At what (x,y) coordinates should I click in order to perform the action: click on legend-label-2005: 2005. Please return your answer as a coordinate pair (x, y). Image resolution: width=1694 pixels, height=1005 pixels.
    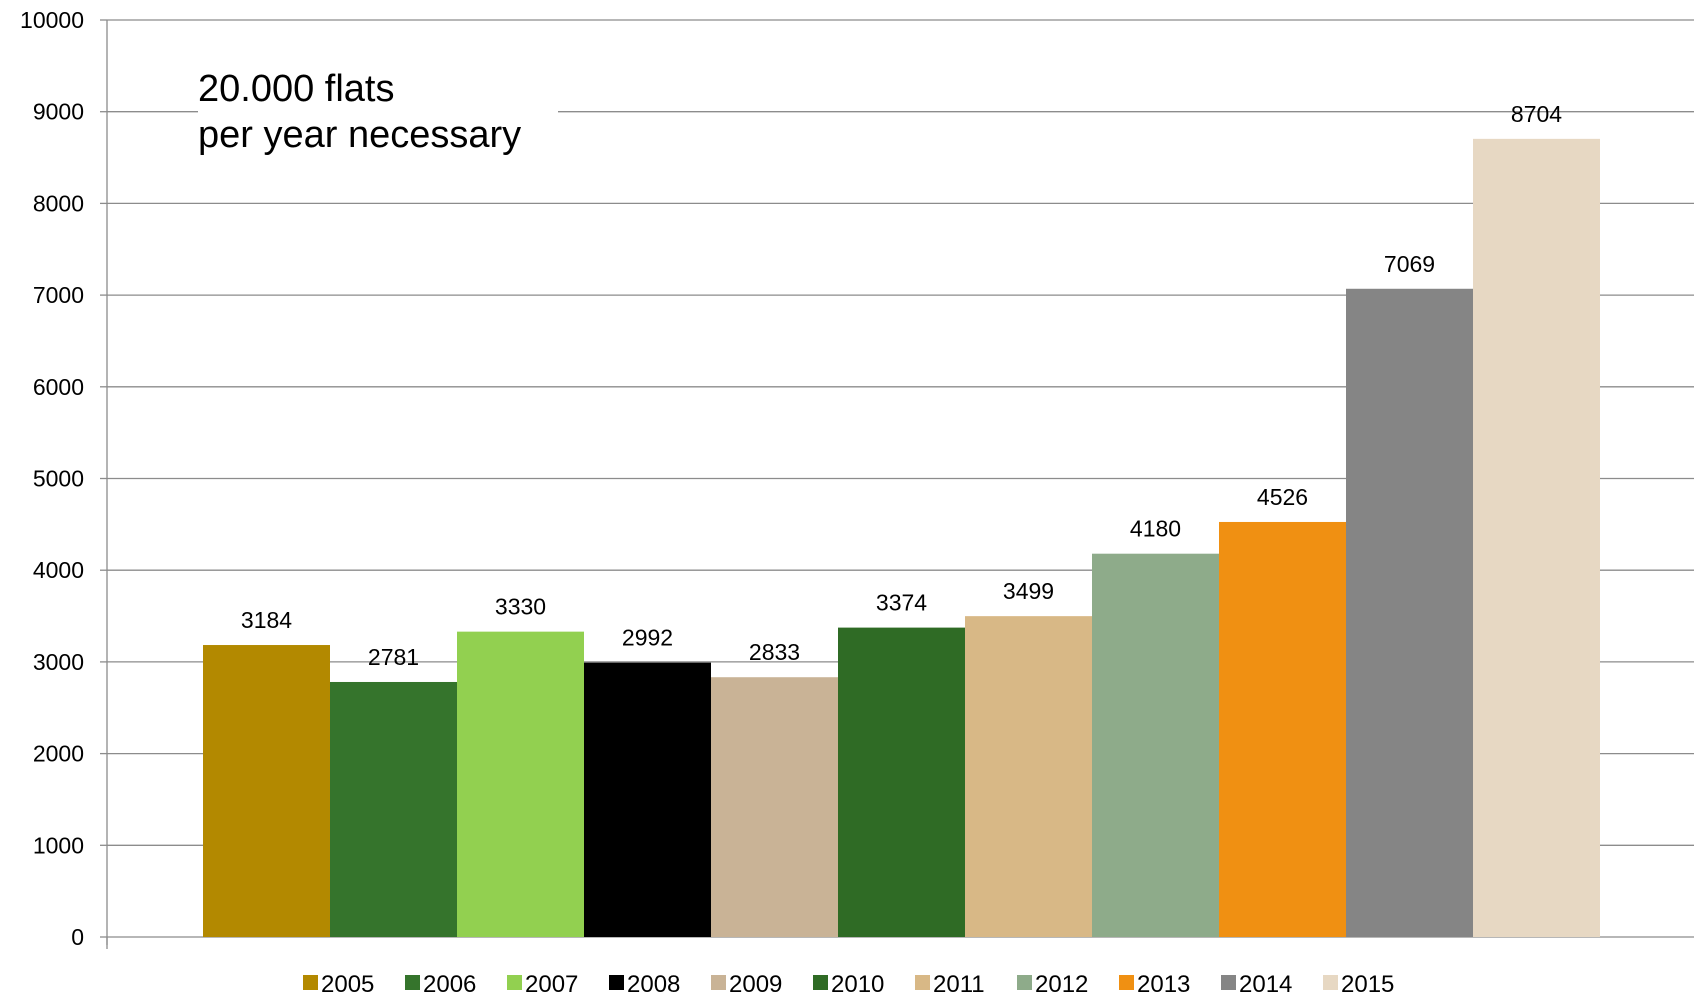
    Looking at the image, I should click on (347, 984).